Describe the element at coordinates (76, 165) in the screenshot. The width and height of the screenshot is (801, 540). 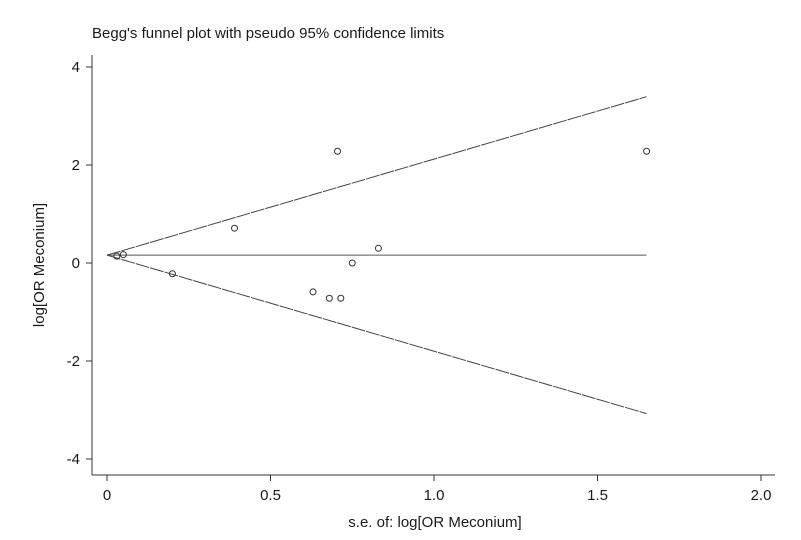
I see `y-tick-label: 2` at that location.